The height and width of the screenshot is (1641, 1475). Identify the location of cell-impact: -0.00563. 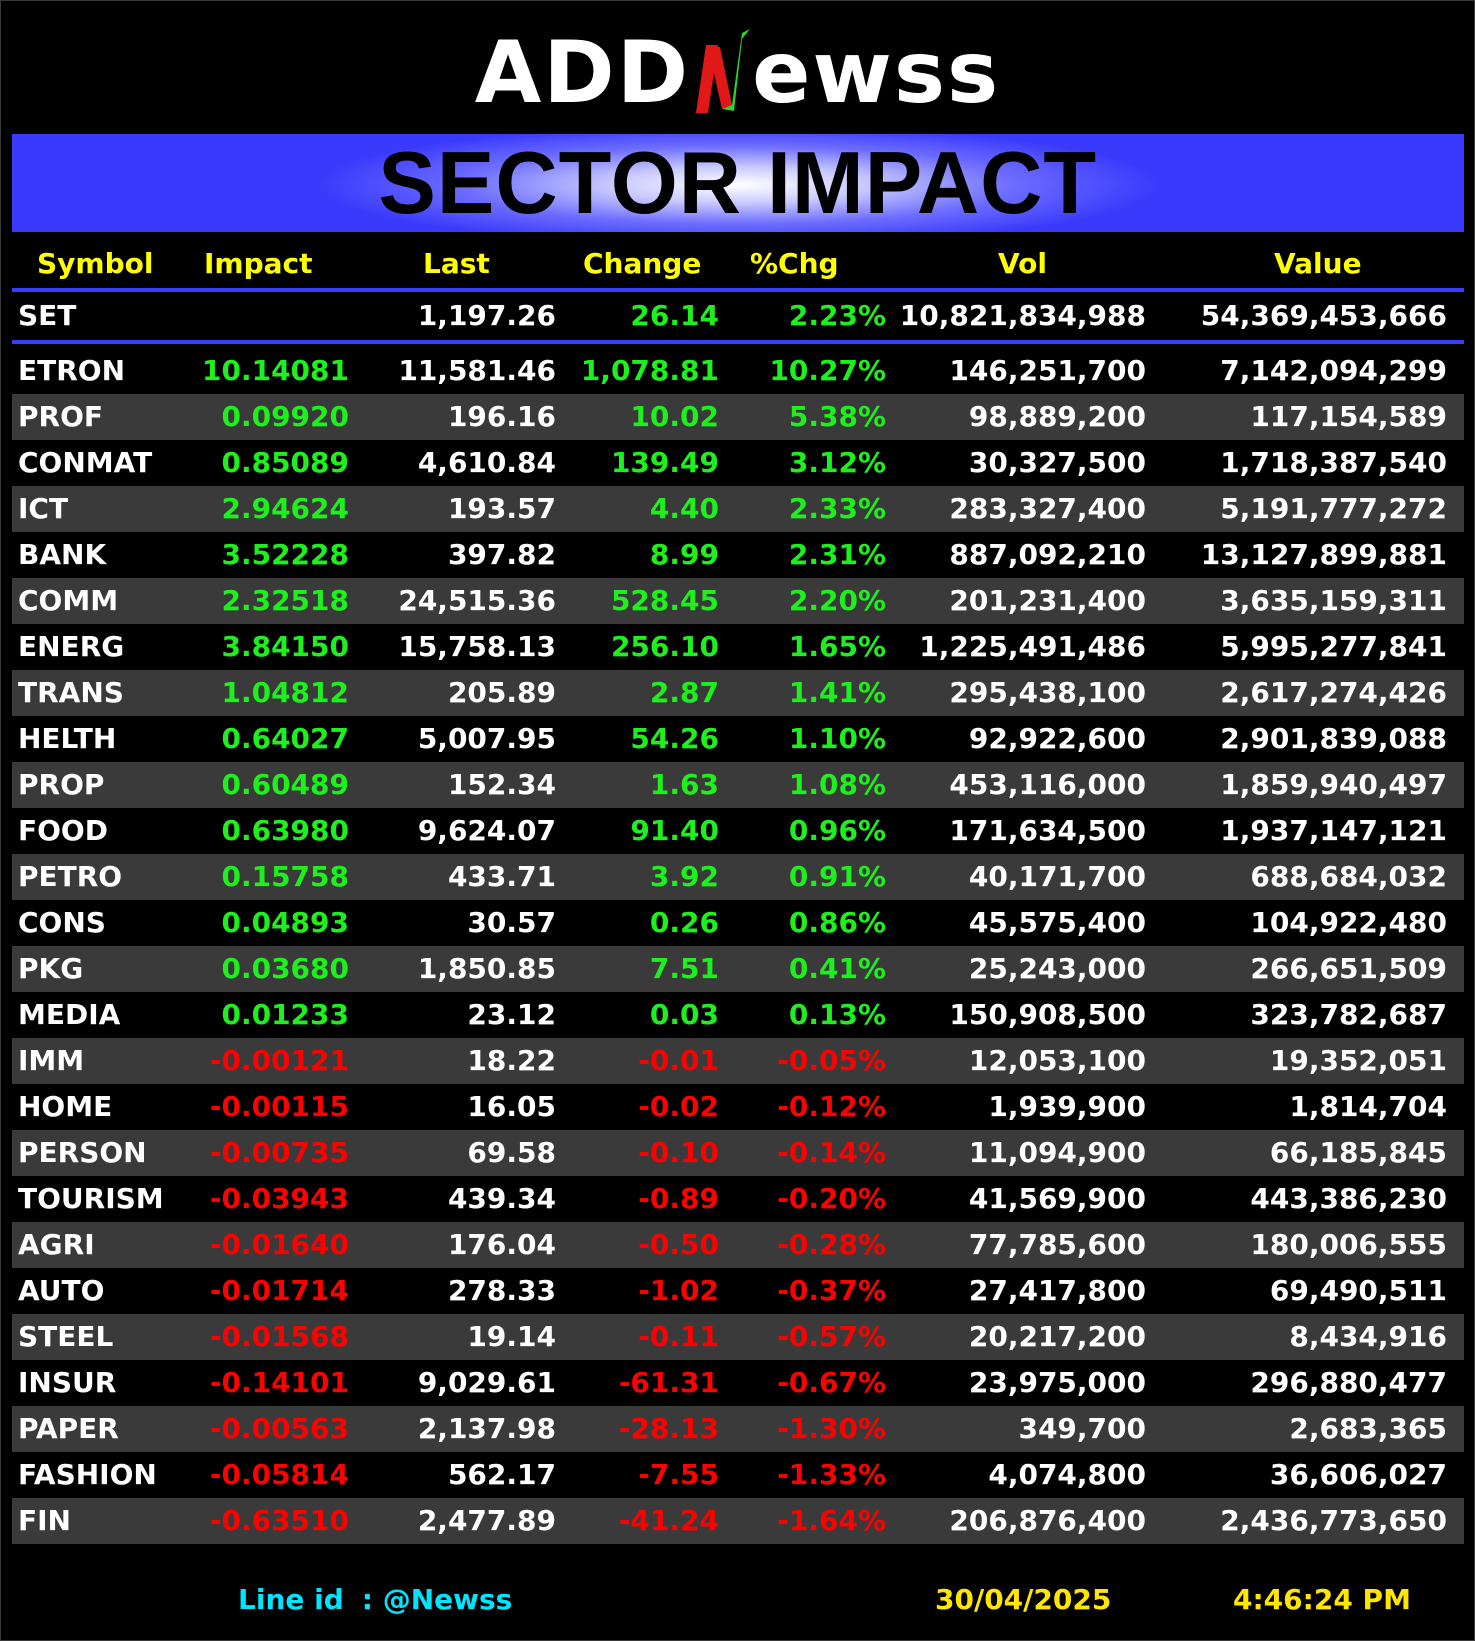
(279, 1428).